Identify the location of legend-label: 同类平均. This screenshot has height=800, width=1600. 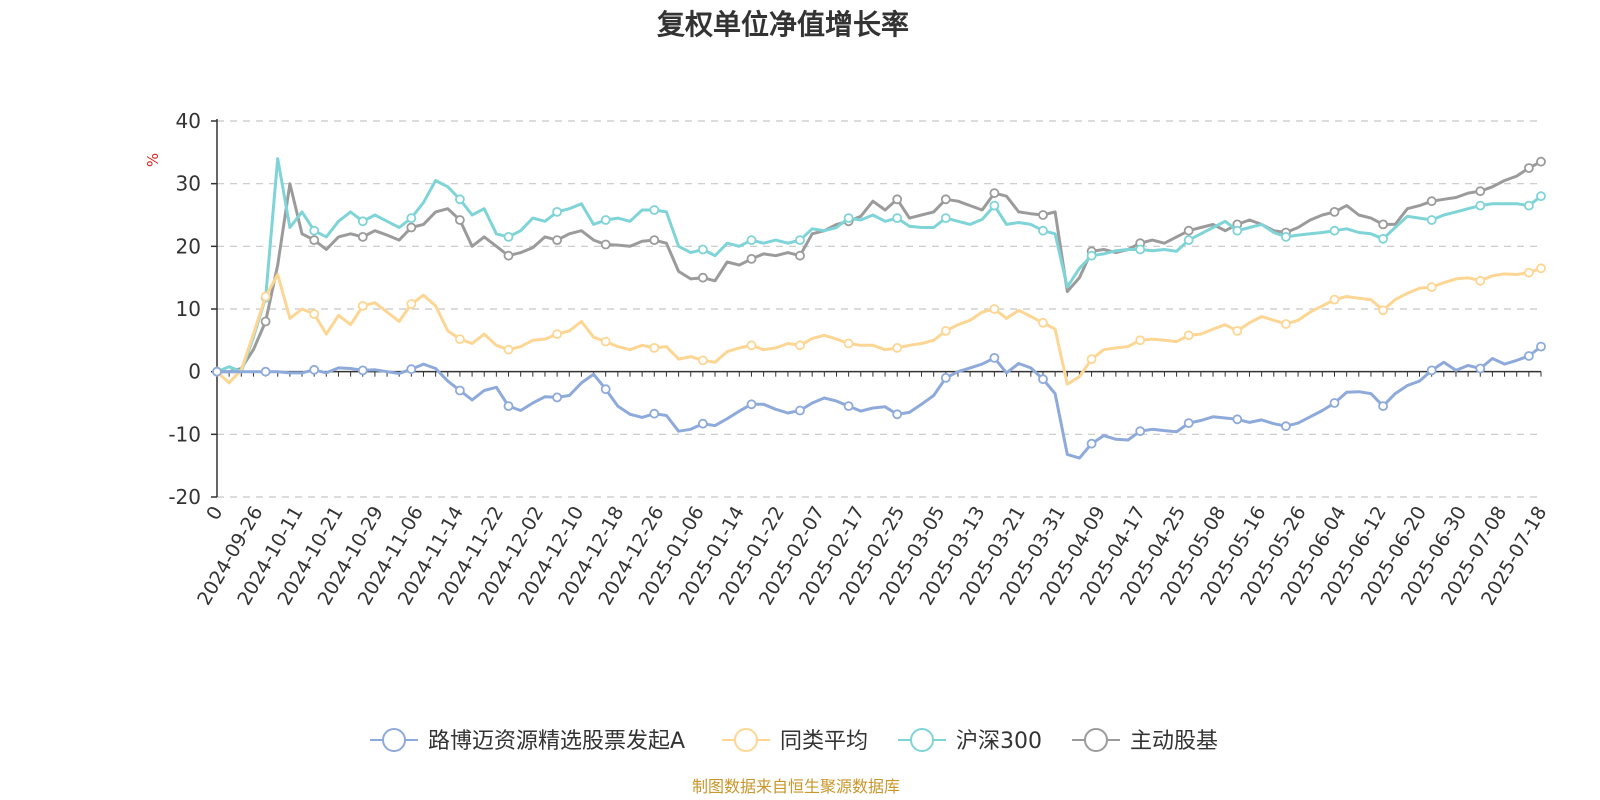
(824, 741).